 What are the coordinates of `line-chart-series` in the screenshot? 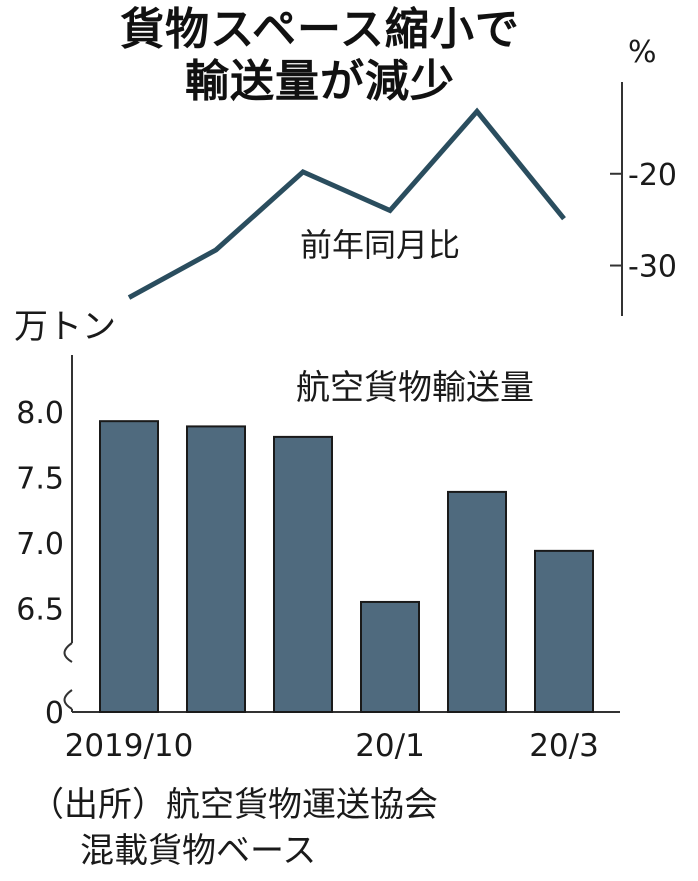 It's located at (346, 203).